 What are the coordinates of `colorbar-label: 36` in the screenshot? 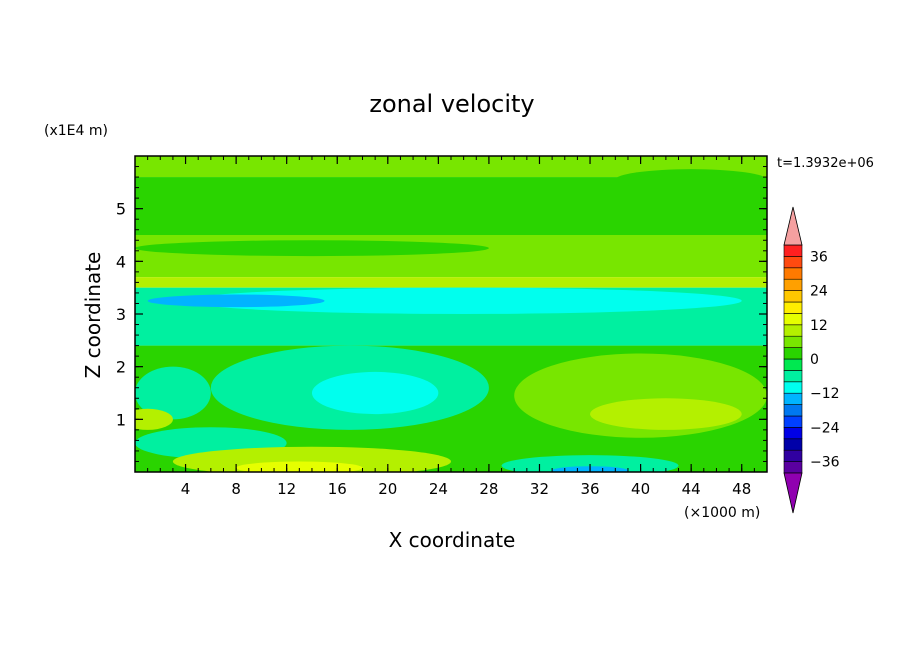 It's located at (819, 257).